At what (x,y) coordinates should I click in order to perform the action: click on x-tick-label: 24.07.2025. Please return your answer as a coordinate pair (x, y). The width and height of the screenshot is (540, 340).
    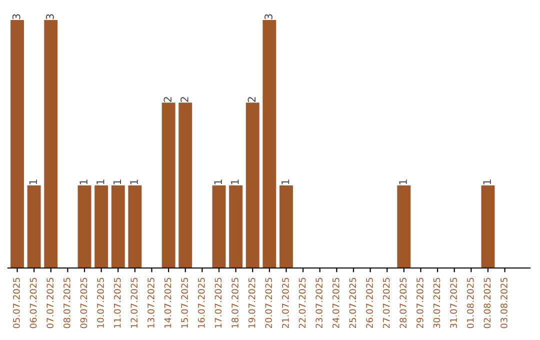
    Looking at the image, I should click on (336, 303).